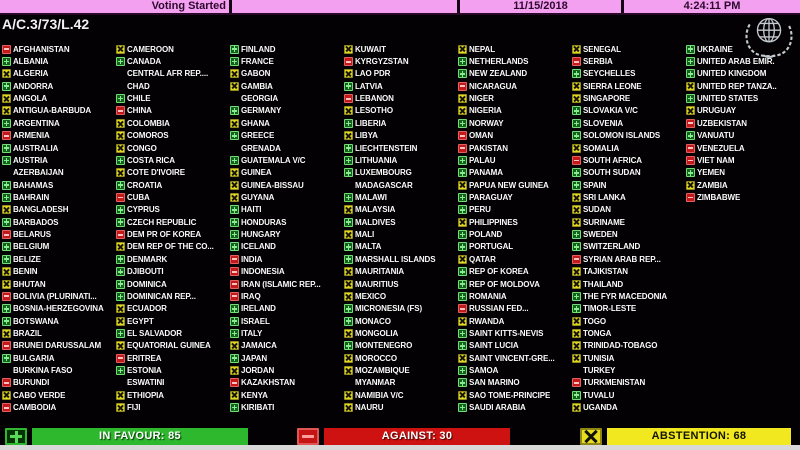  I want to click on country-row: DEM PR OF KOREA, so click(173, 234).